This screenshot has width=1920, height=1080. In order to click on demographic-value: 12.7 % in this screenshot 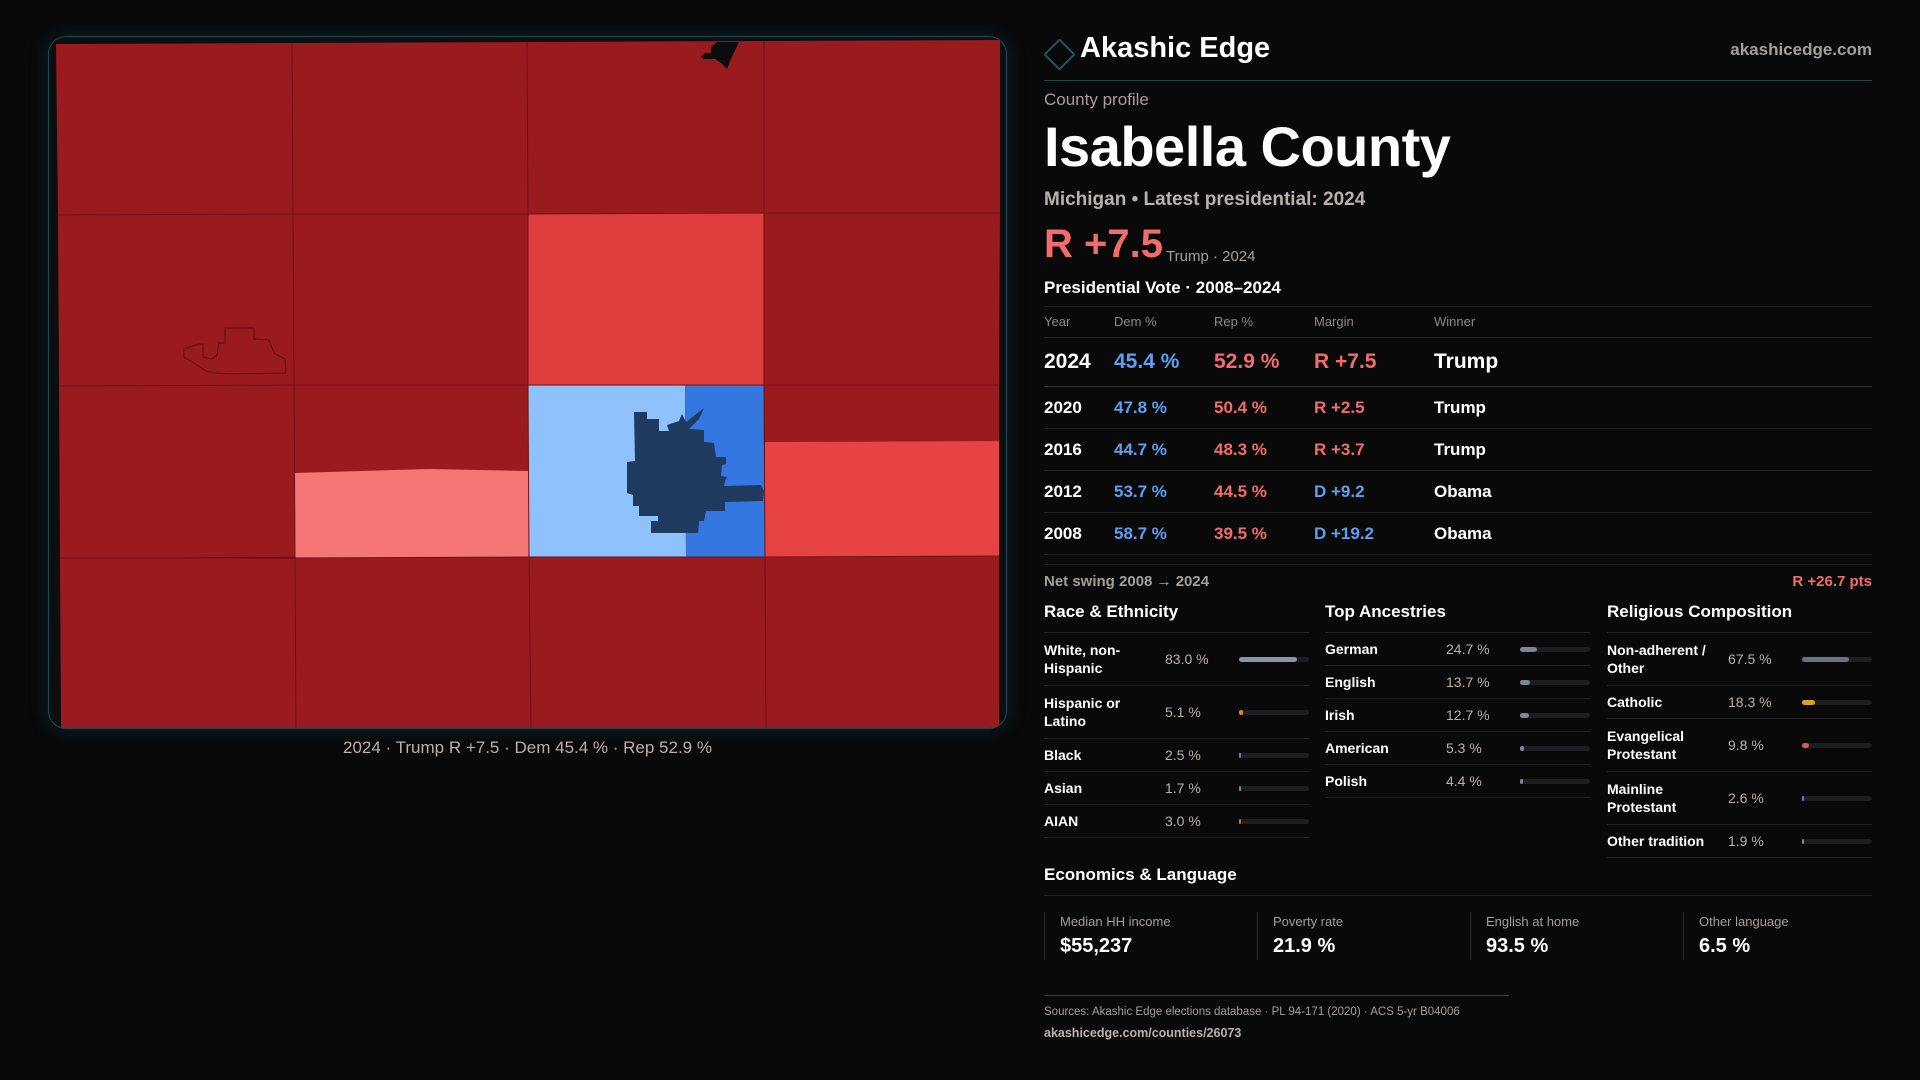, I will do `click(1468, 715)`.